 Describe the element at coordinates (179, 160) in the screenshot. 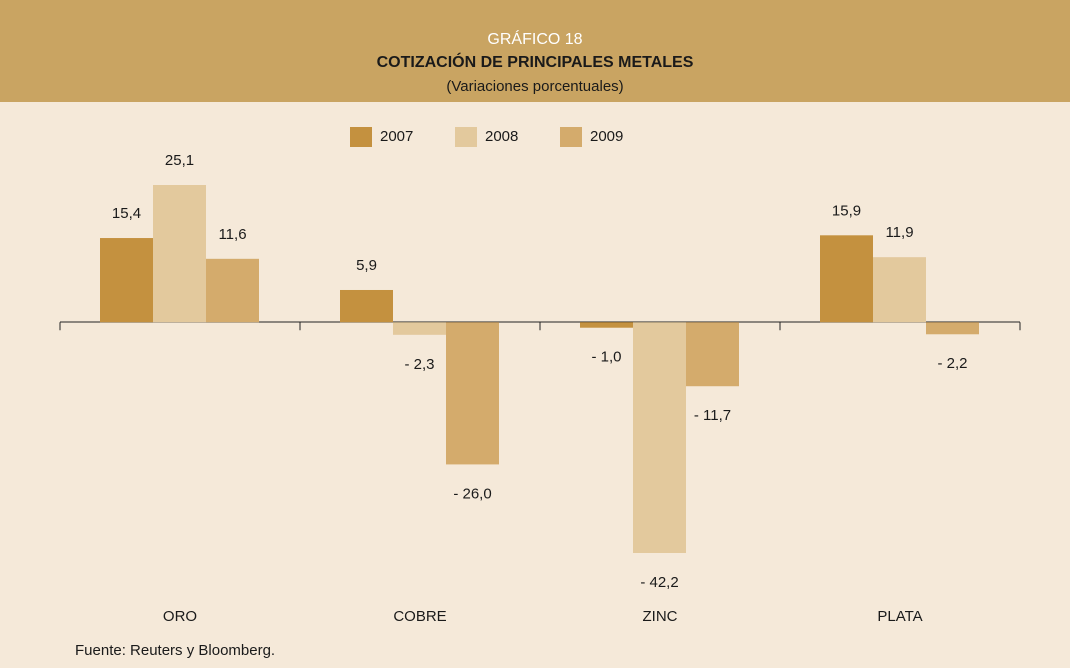

I see `value-label: 25,1` at that location.